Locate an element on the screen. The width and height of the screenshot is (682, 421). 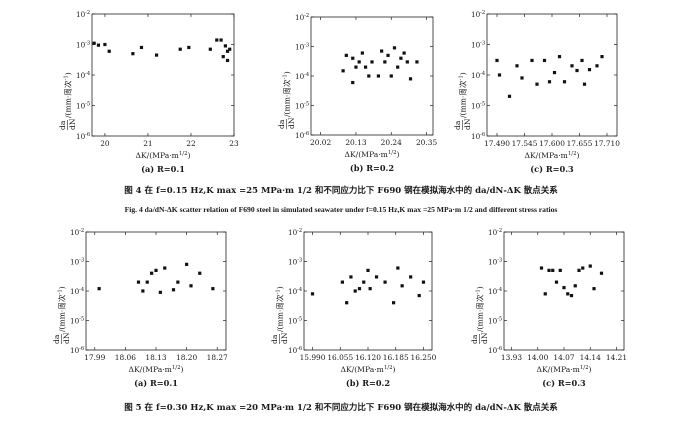
panel-subtitle: (b) R=0.2 is located at coordinates (372, 168).